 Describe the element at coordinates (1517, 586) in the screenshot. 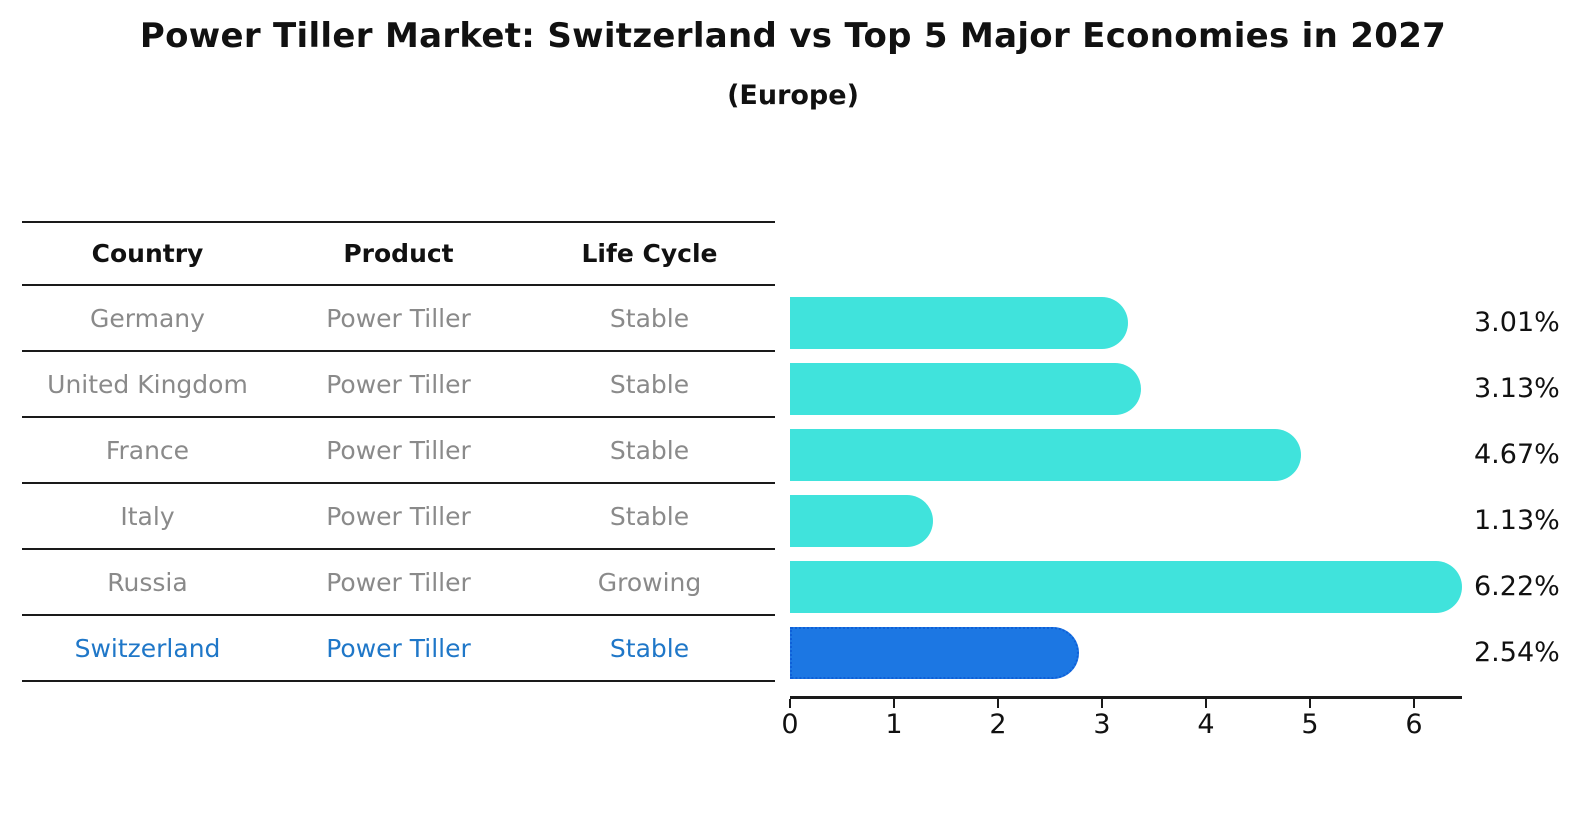

I see `bar-value-label: 6.22%` at that location.